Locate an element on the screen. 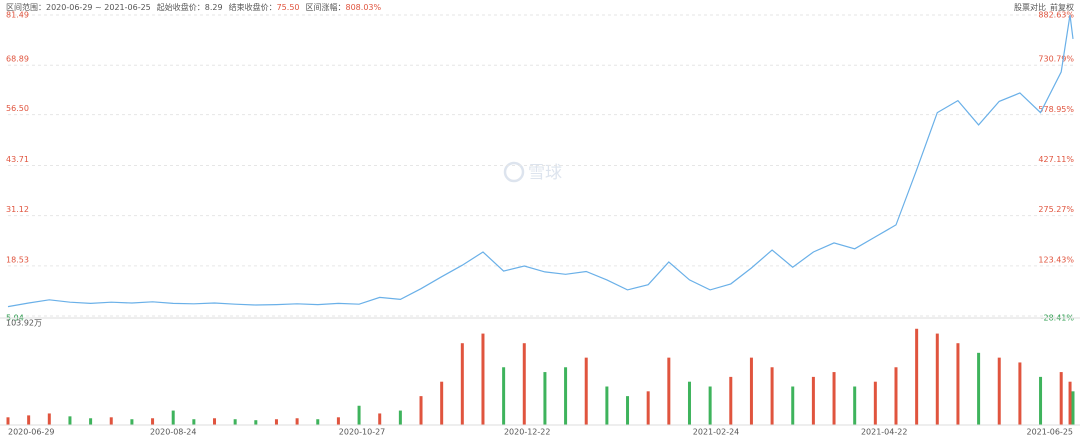  header-label: 结束收盘价： is located at coordinates (253, 7).